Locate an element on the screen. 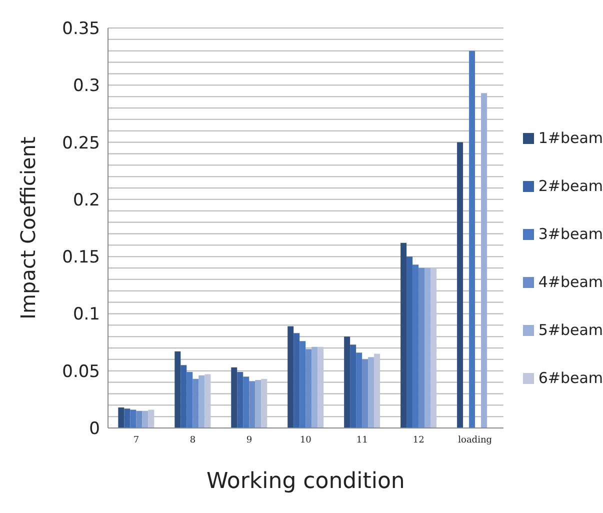 Image resolution: width=603 pixels, height=513 pixels. y-tick-label: 0 is located at coordinates (94, 429).